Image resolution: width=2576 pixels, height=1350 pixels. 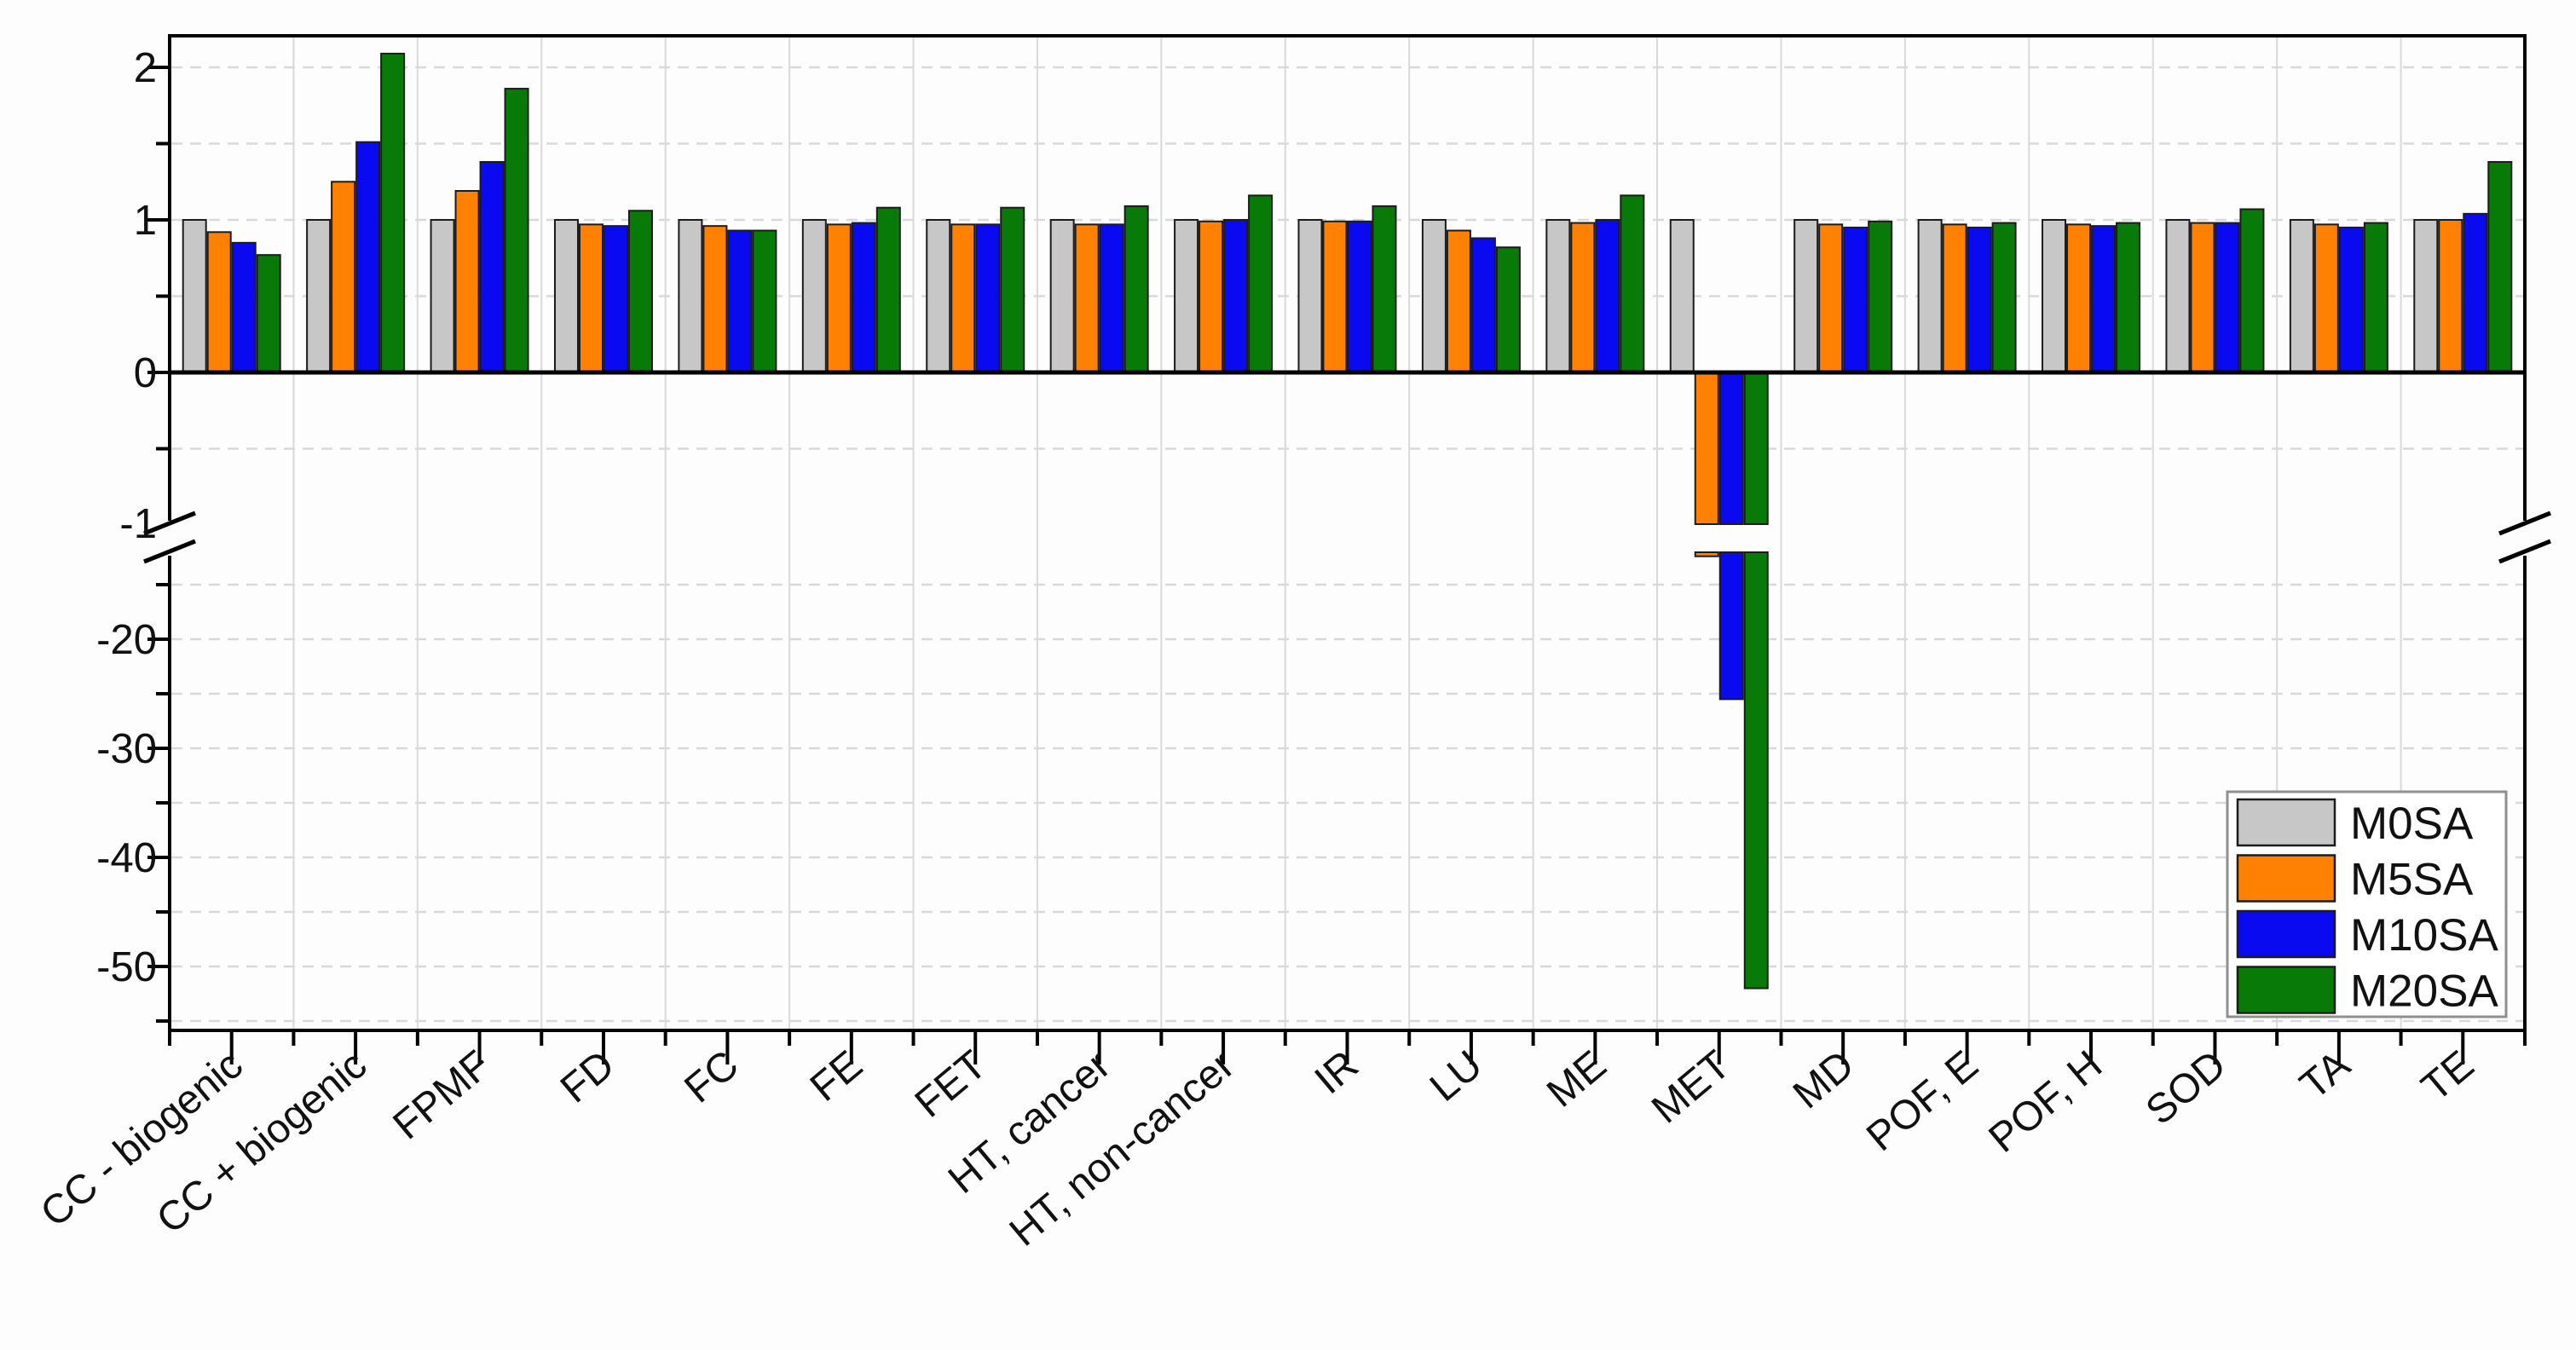 I want to click on axis-break-marks, so click(x=1347, y=537).